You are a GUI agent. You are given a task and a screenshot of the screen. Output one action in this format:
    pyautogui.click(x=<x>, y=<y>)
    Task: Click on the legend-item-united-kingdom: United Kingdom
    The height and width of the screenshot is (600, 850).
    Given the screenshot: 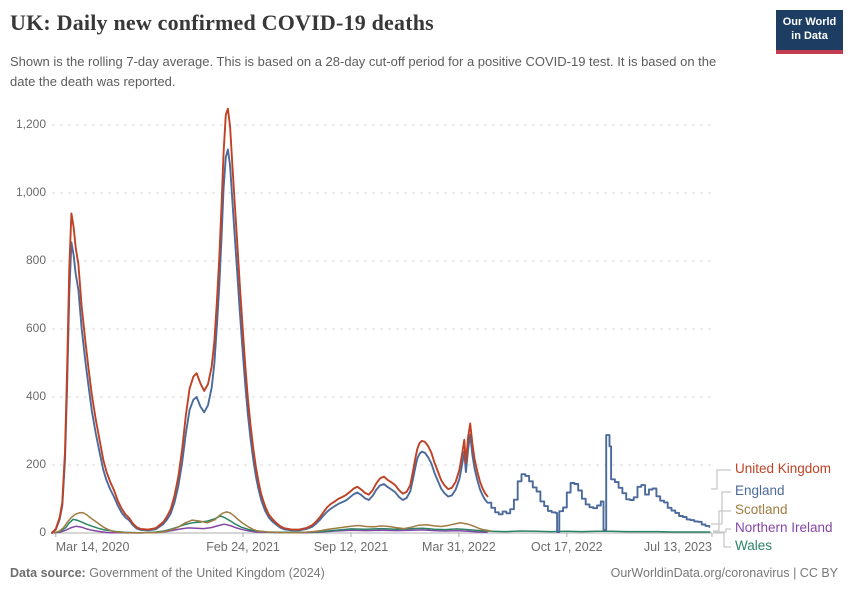 What is the action you would take?
    pyautogui.click(x=783, y=468)
    